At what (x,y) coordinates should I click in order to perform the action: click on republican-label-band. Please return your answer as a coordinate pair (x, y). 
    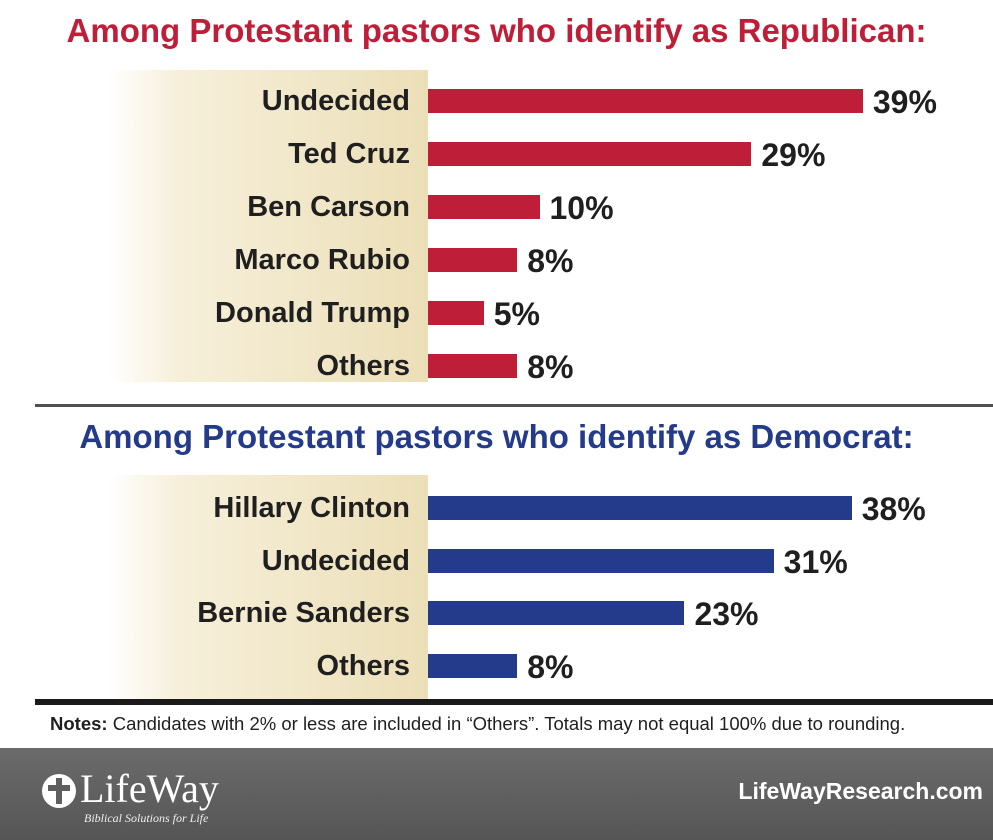
    Looking at the image, I should click on (268, 226).